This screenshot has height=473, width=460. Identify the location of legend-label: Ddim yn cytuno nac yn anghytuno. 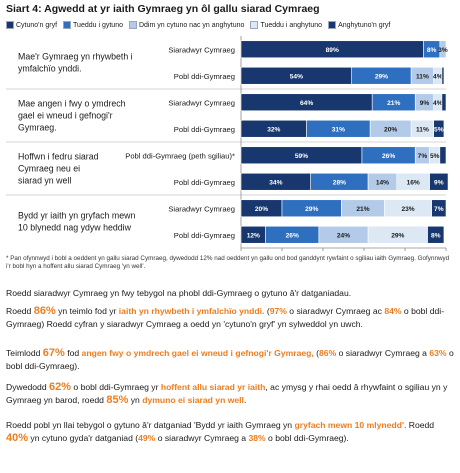
(191, 25).